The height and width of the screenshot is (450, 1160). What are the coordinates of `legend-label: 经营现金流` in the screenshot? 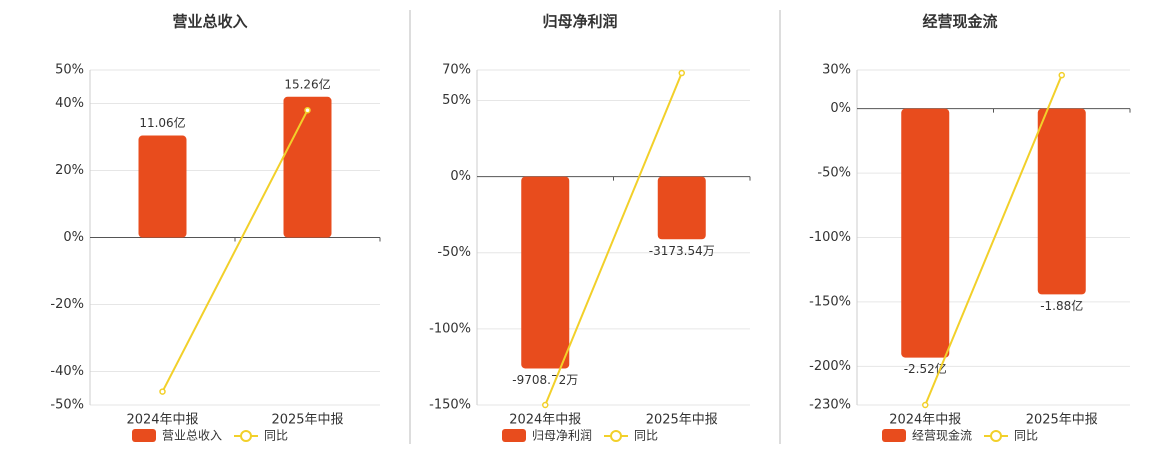 It's located at (942, 435).